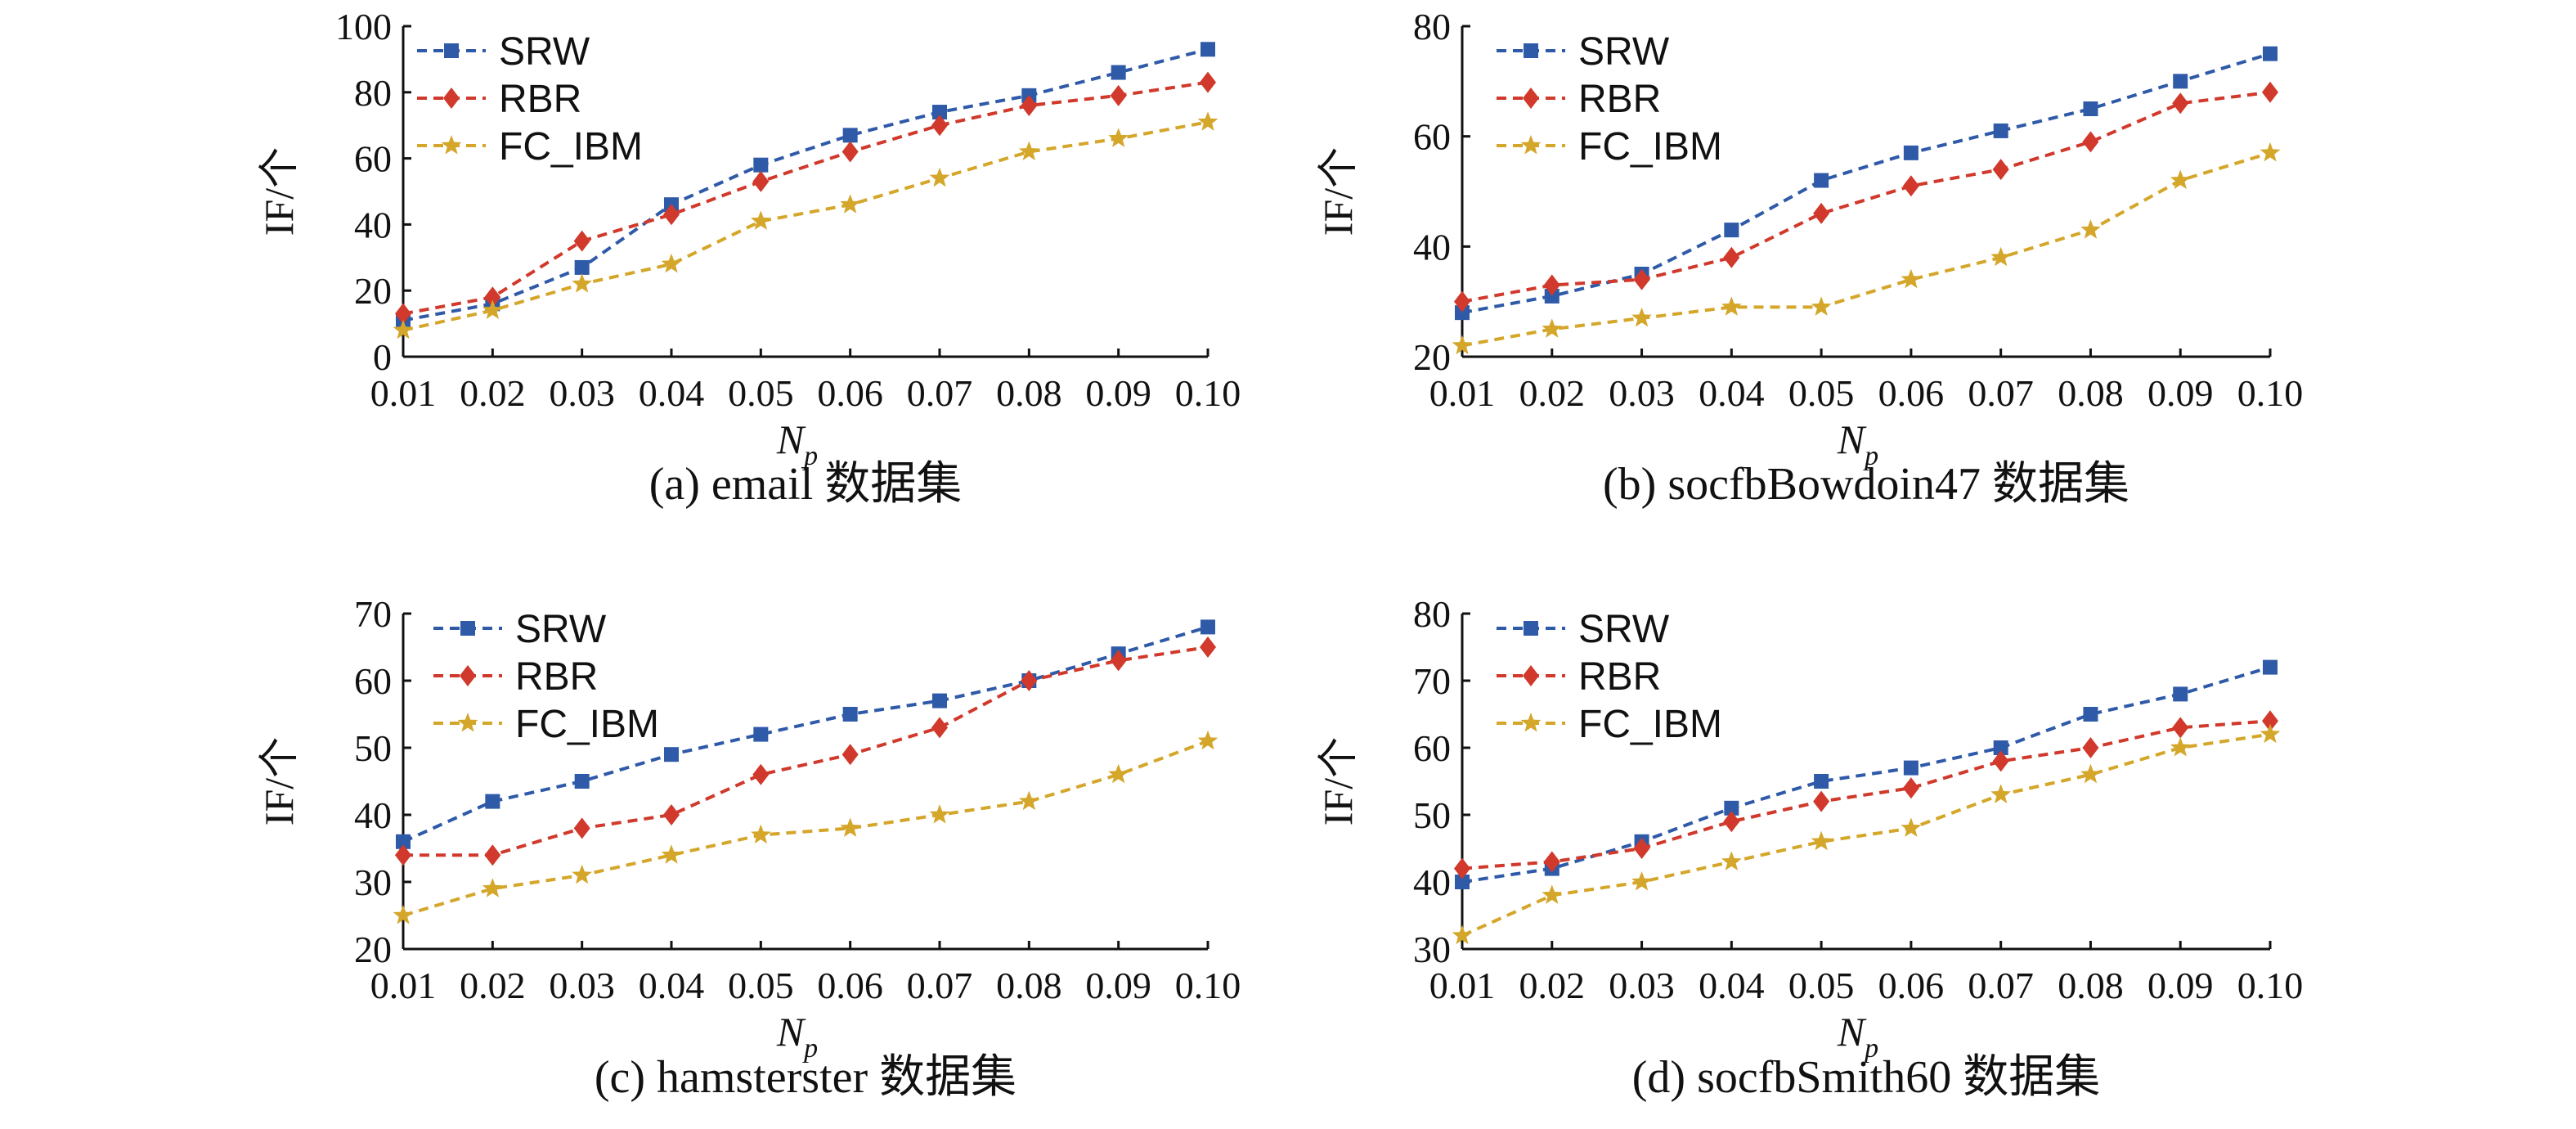  Describe the element at coordinates (1642, 985) in the screenshot. I see `x-tick-label: 0.03` at that location.